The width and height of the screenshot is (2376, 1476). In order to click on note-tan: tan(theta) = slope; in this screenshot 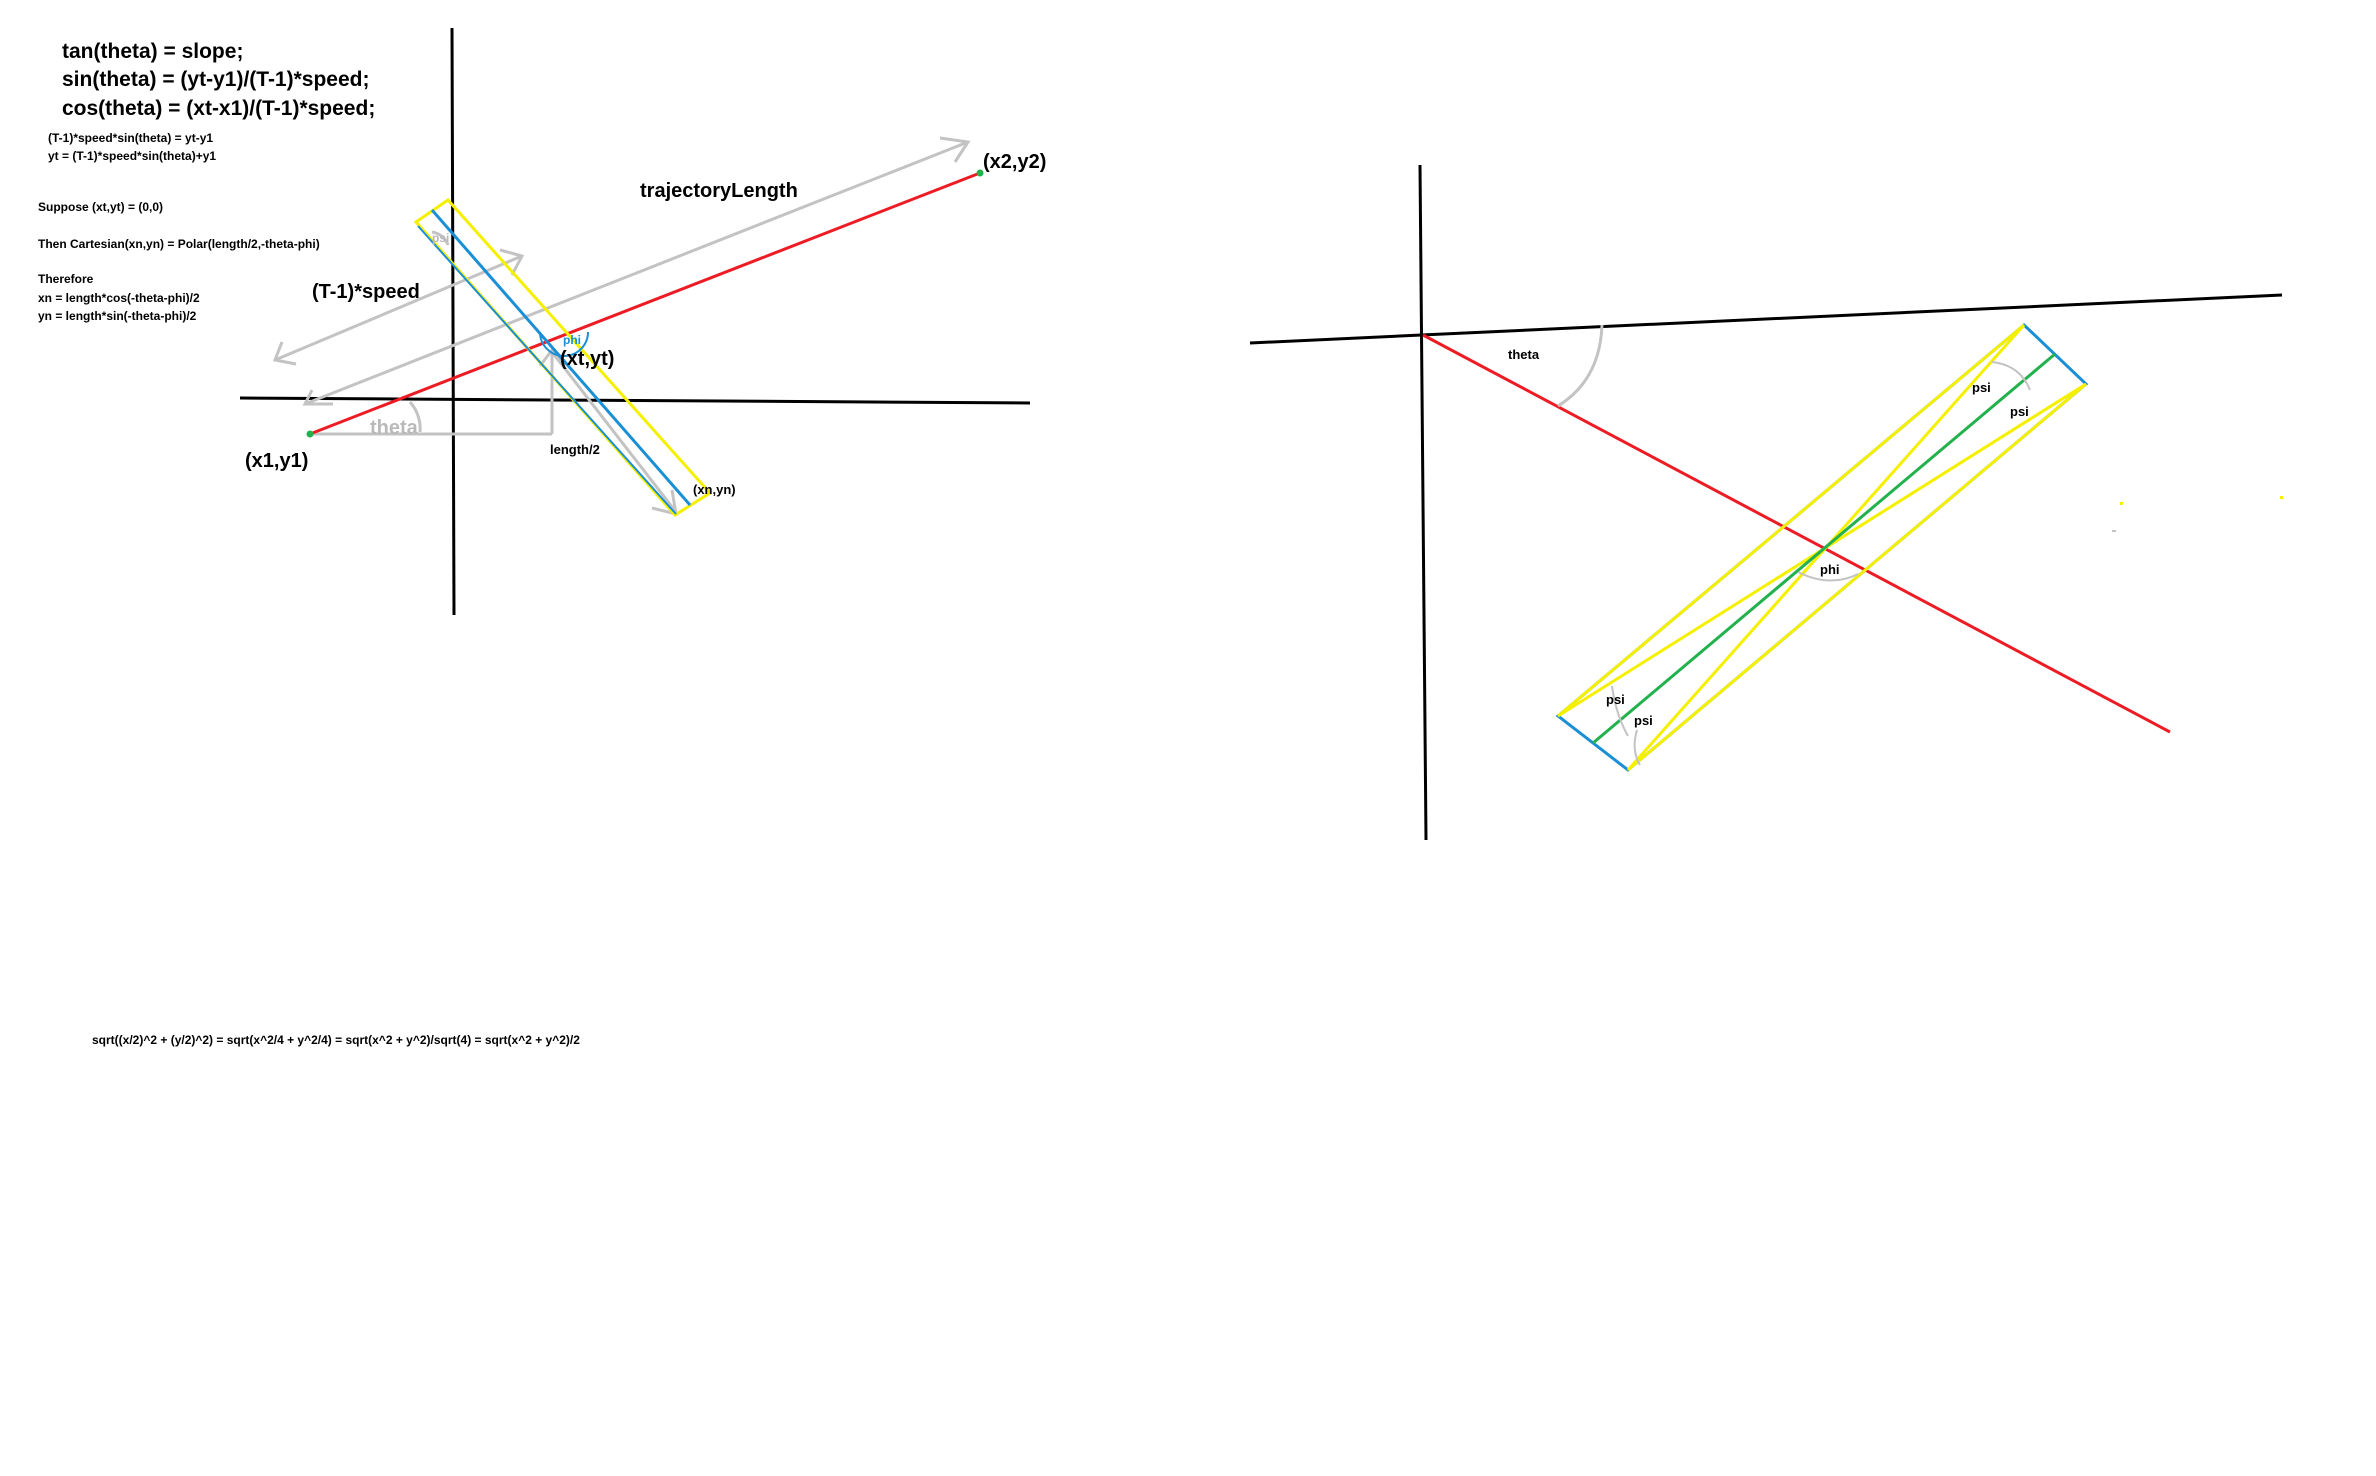, I will do `click(152, 51)`.